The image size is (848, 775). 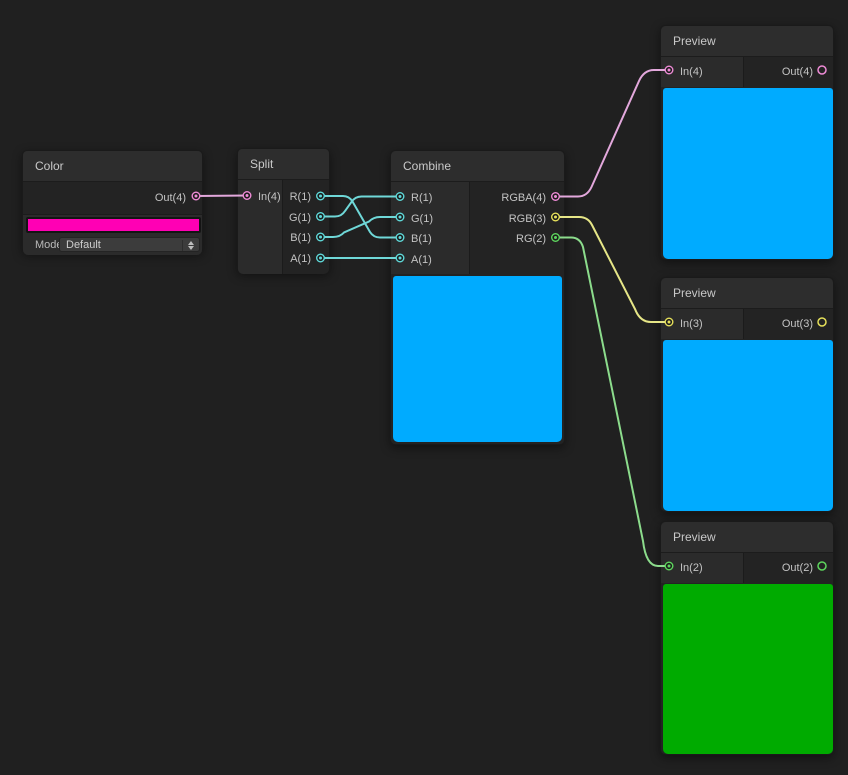 I want to click on node-preview-top: Preview In(4) Out(4), so click(x=747, y=142).